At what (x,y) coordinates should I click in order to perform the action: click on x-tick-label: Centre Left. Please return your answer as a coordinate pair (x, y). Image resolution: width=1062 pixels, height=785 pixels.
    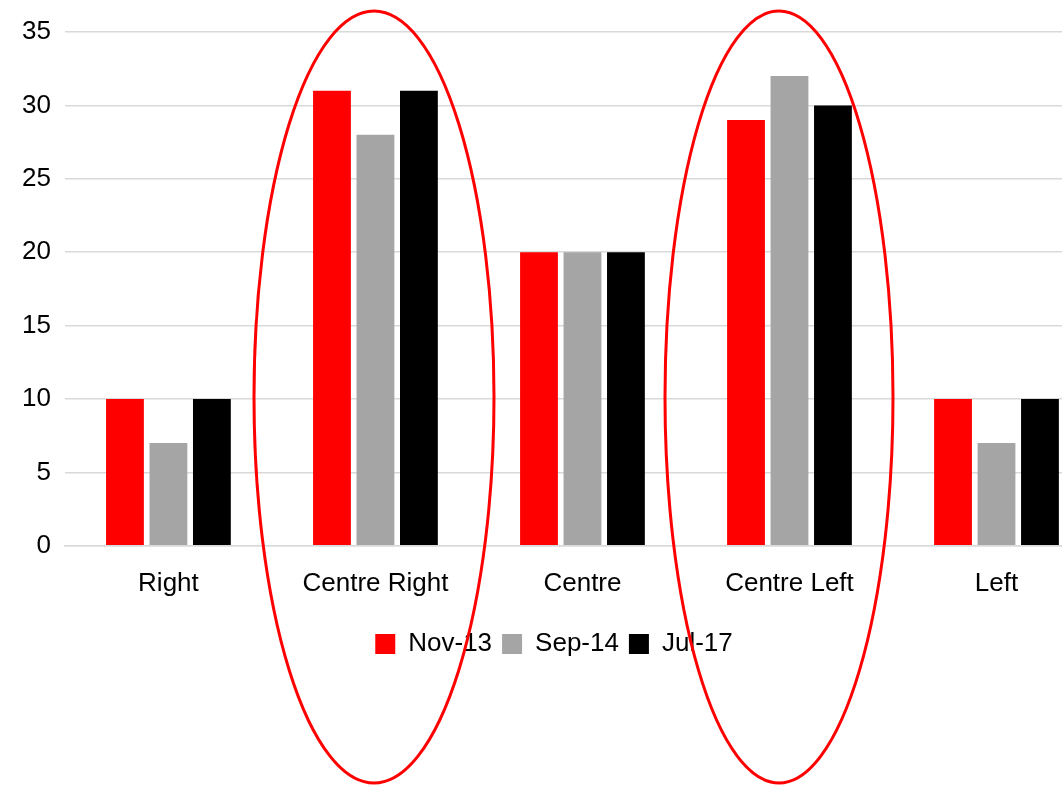
    Looking at the image, I should click on (790, 581).